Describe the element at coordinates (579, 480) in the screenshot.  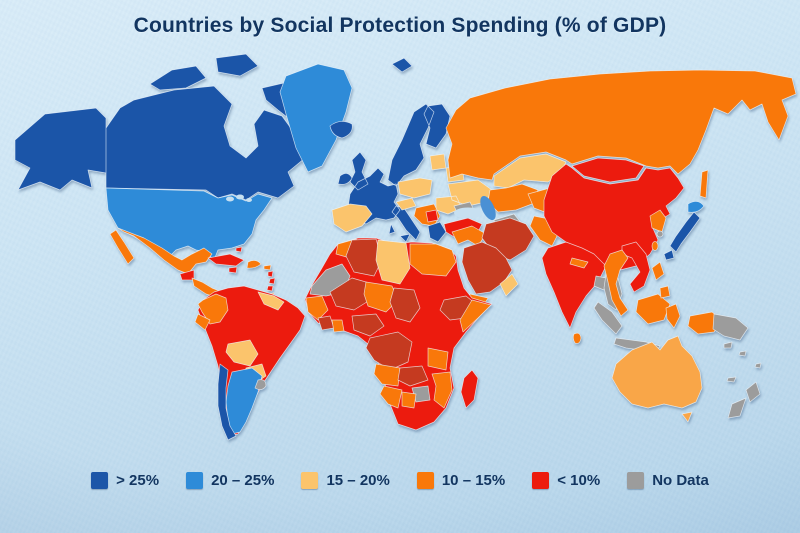
I see `legend-label-lt10: < 10%` at that location.